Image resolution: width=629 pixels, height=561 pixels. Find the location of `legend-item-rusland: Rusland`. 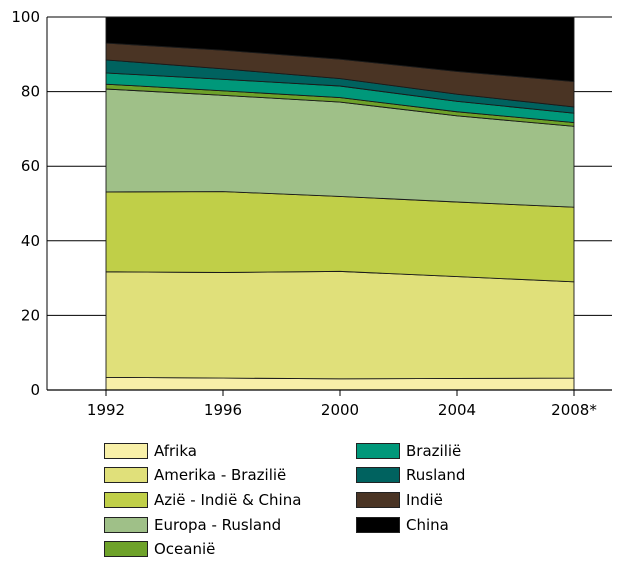

legend-item-rusland: Rusland is located at coordinates (410, 475).